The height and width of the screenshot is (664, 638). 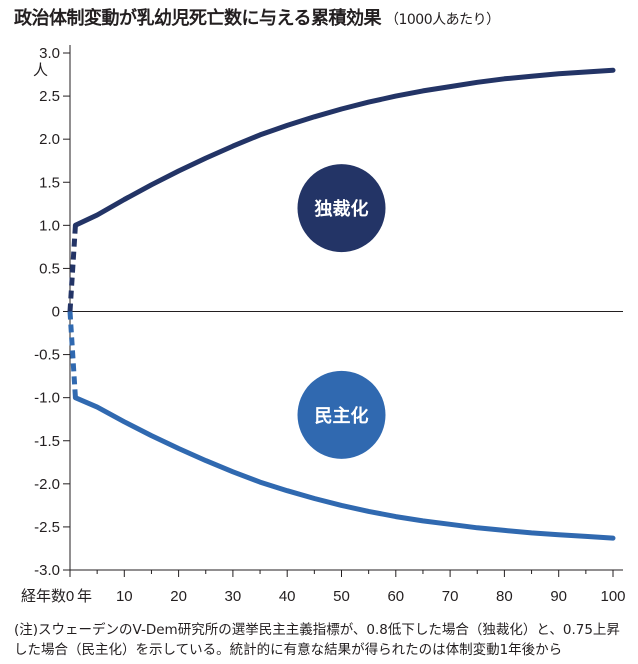 What do you see at coordinates (56, 312) in the screenshot?
I see `y-tick-label: 0` at bounding box center [56, 312].